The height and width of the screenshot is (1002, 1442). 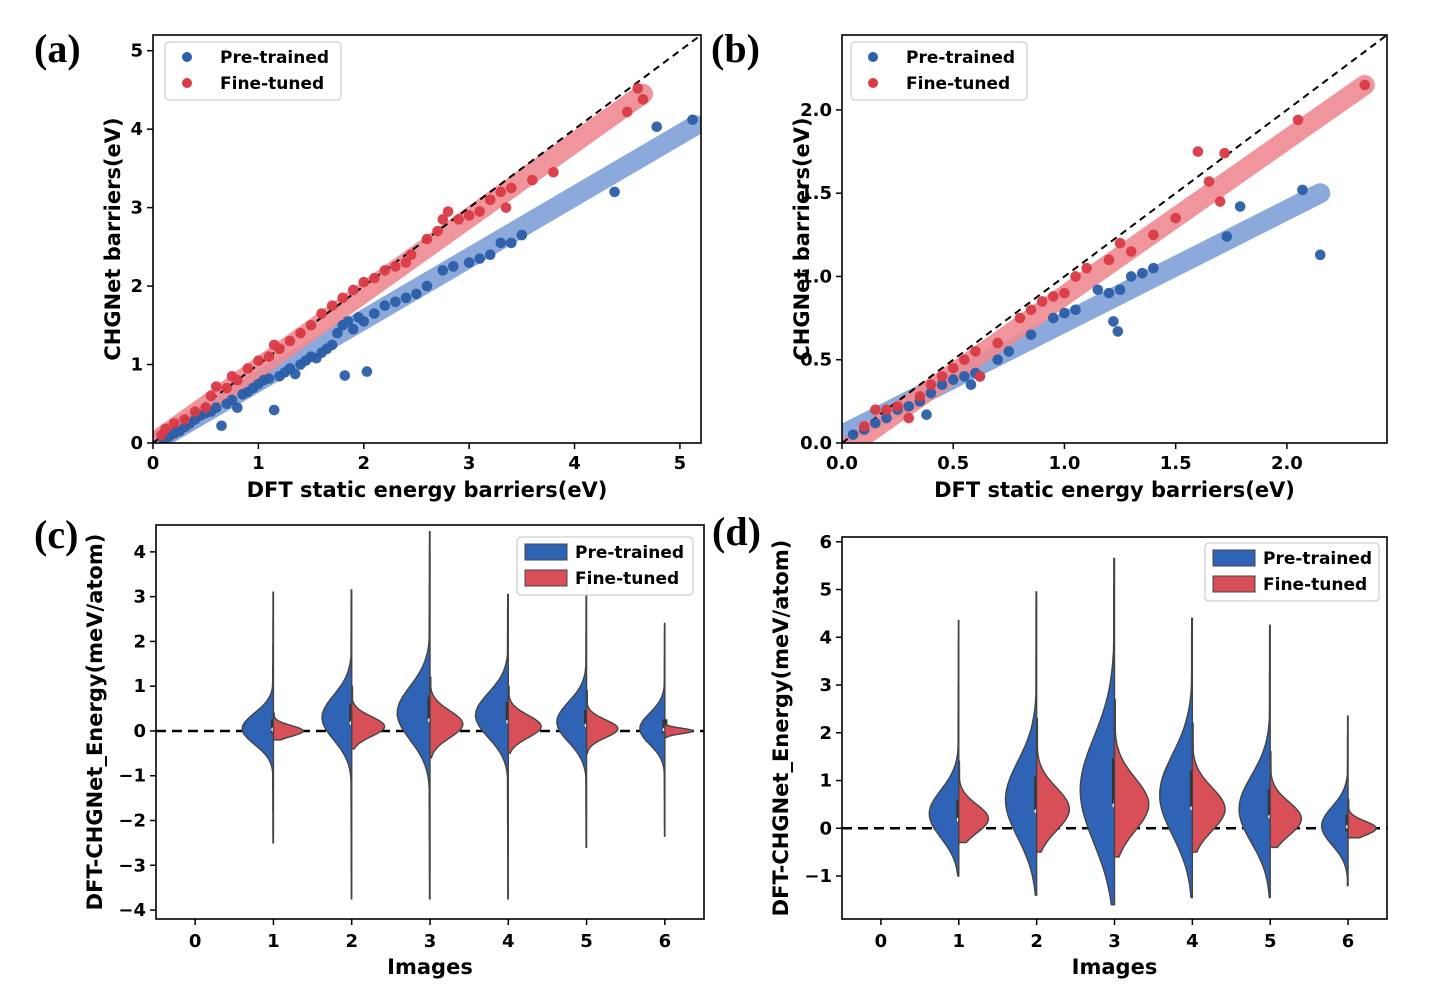 I want to click on legend-marker, so click(x=187, y=83).